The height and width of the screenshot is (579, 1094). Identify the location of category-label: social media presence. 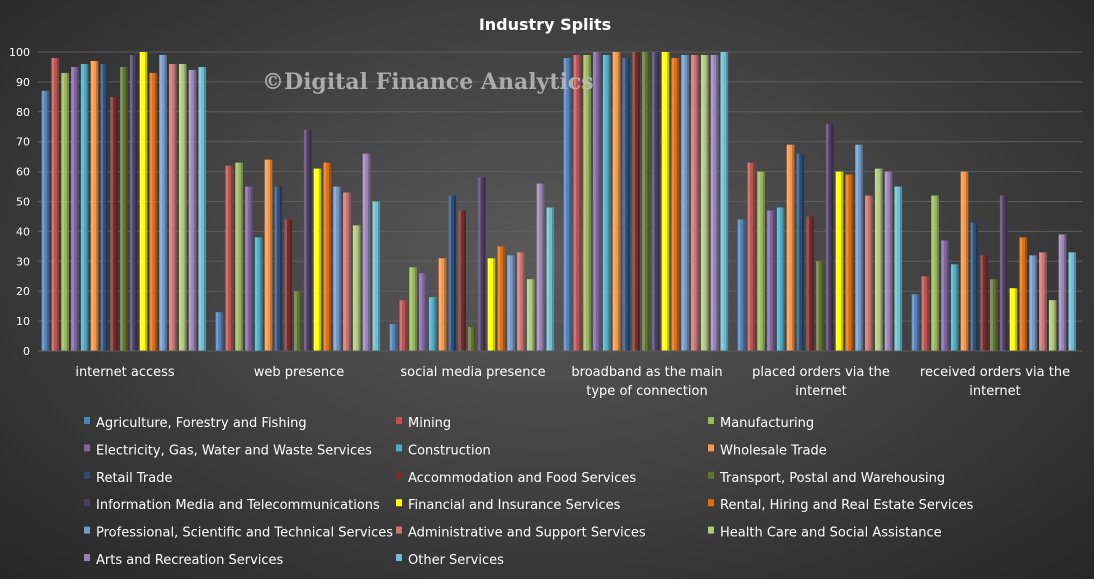
(472, 372).